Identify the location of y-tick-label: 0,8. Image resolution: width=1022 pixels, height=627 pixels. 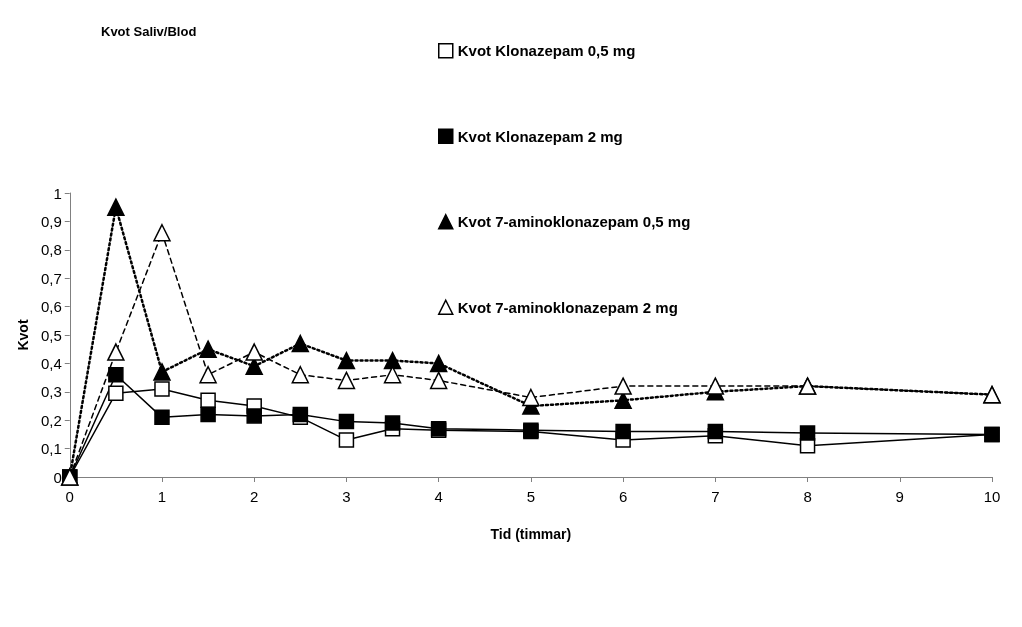
(51, 250).